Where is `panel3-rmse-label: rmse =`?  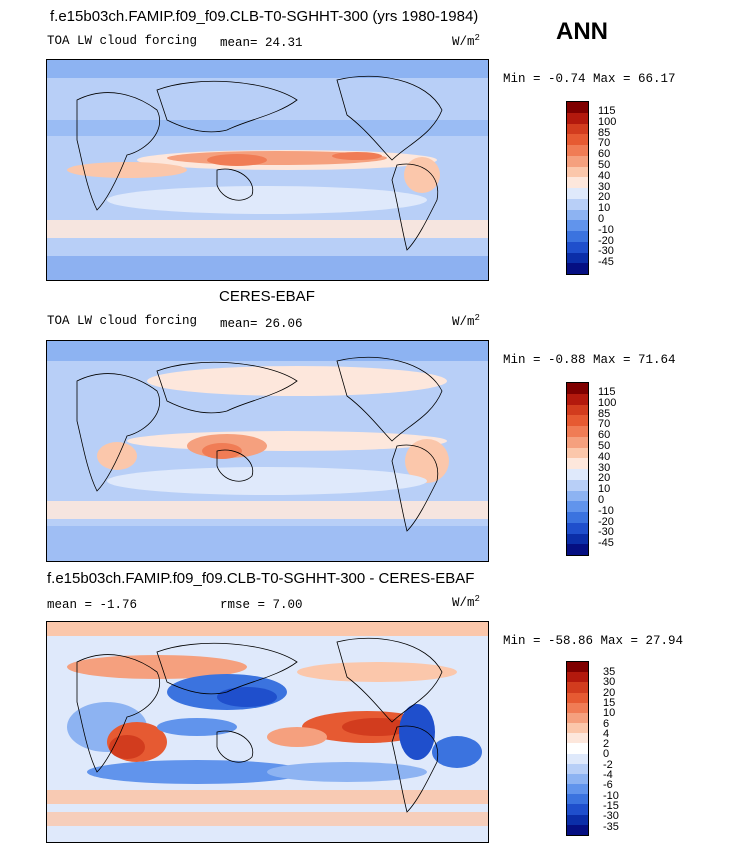 panel3-rmse-label: rmse = is located at coordinates (243, 605).